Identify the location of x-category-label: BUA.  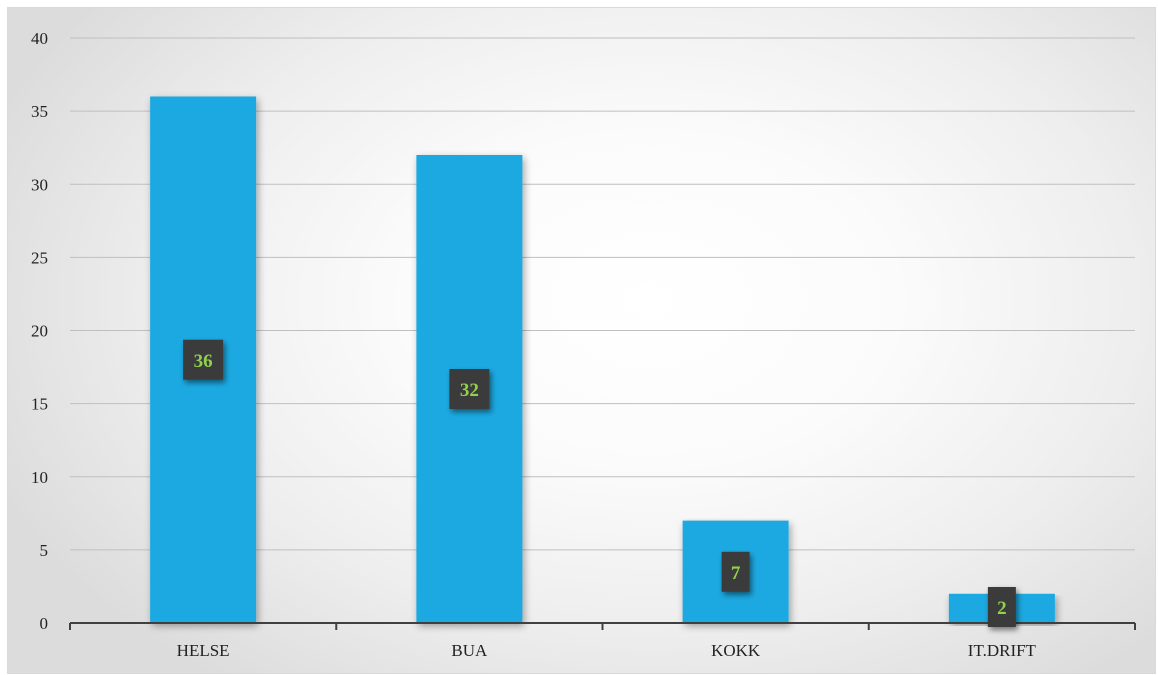
(469, 650).